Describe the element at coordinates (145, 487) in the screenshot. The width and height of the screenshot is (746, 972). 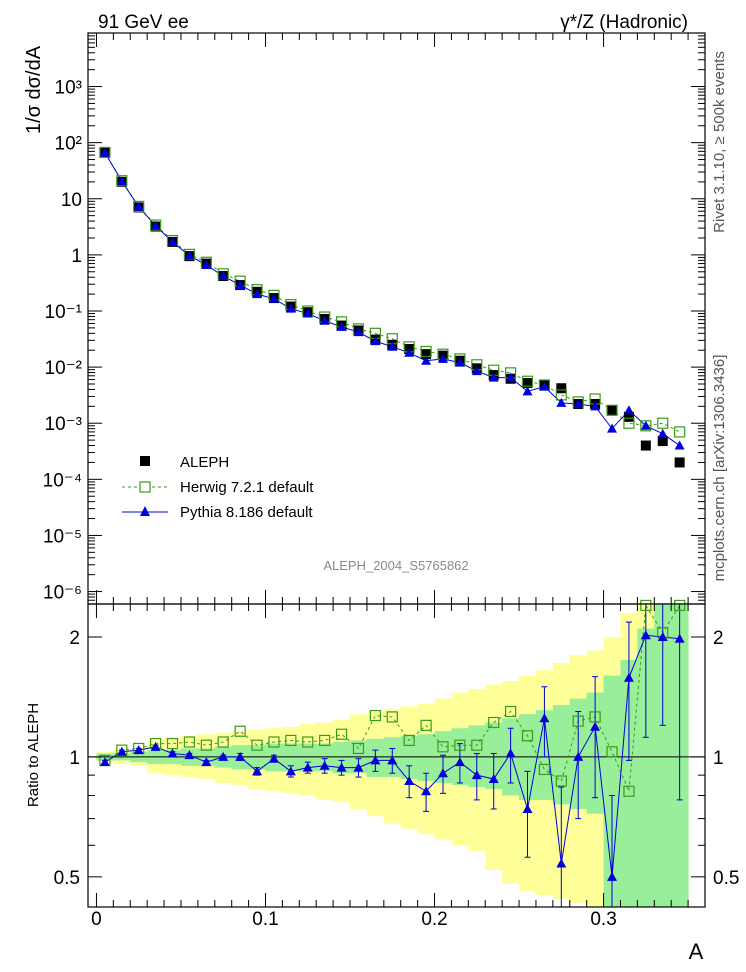
I see `legend-herwig-marker` at that location.